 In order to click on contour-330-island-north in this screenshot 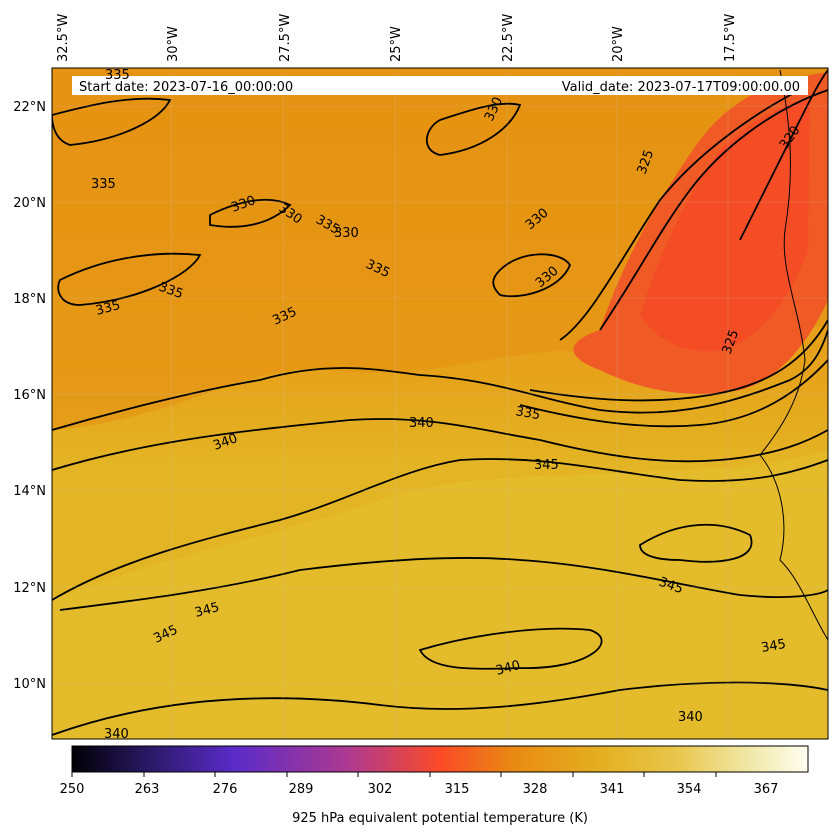, I will do `click(473, 129)`.